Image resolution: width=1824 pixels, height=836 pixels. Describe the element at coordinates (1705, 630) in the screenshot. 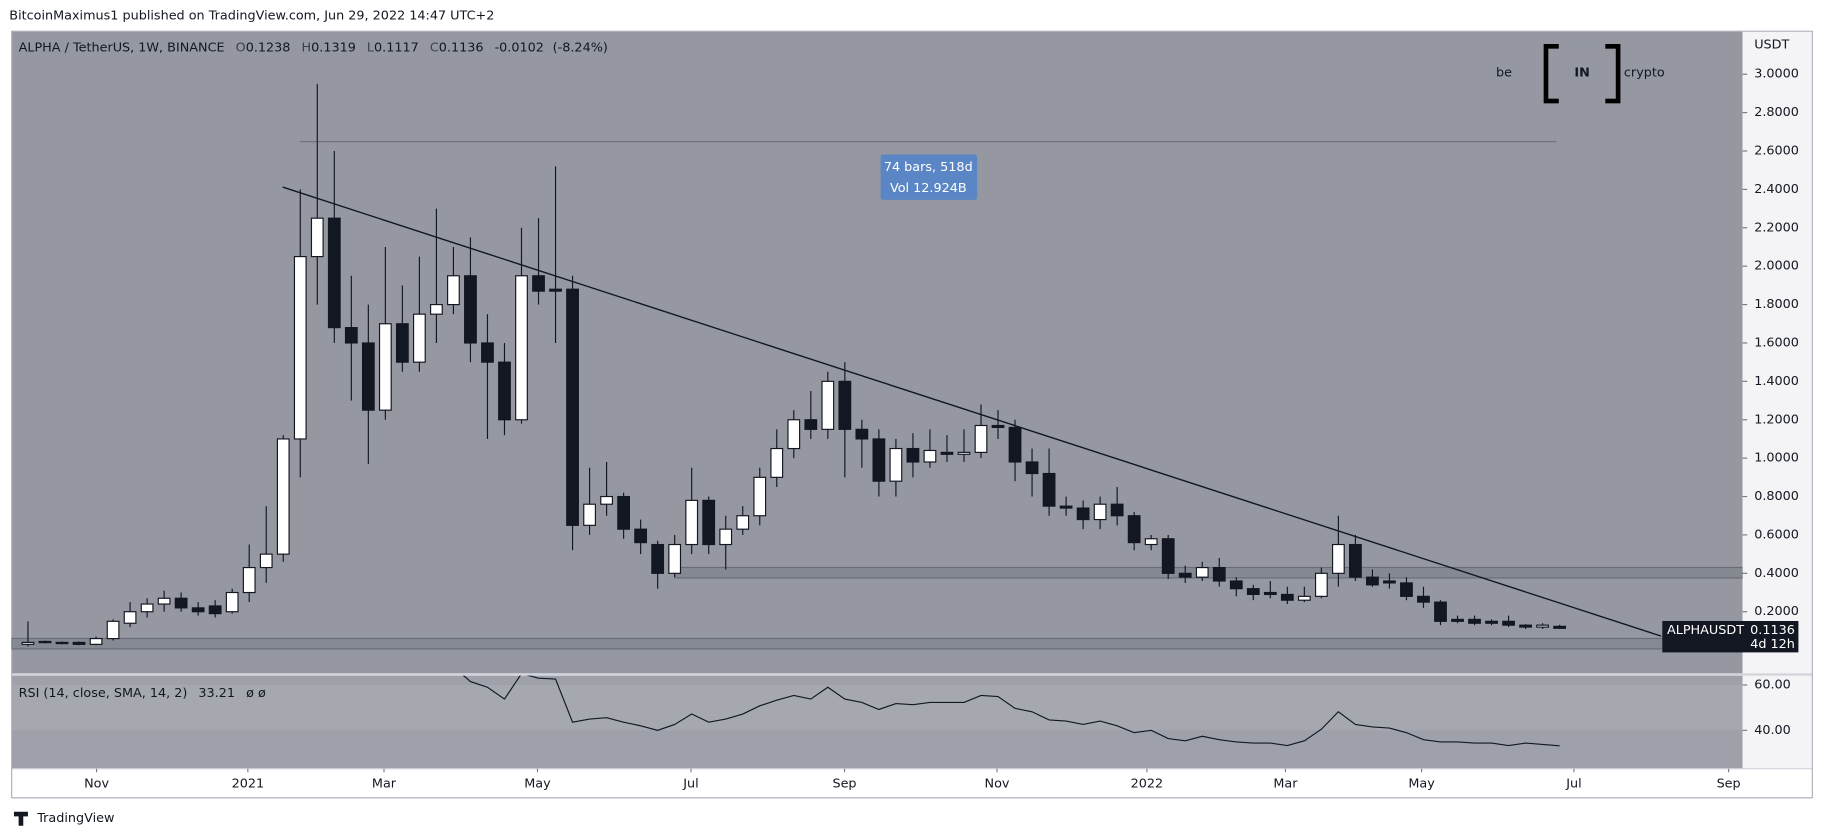

I see `price-label-symbol: ALPHAUSDT` at that location.